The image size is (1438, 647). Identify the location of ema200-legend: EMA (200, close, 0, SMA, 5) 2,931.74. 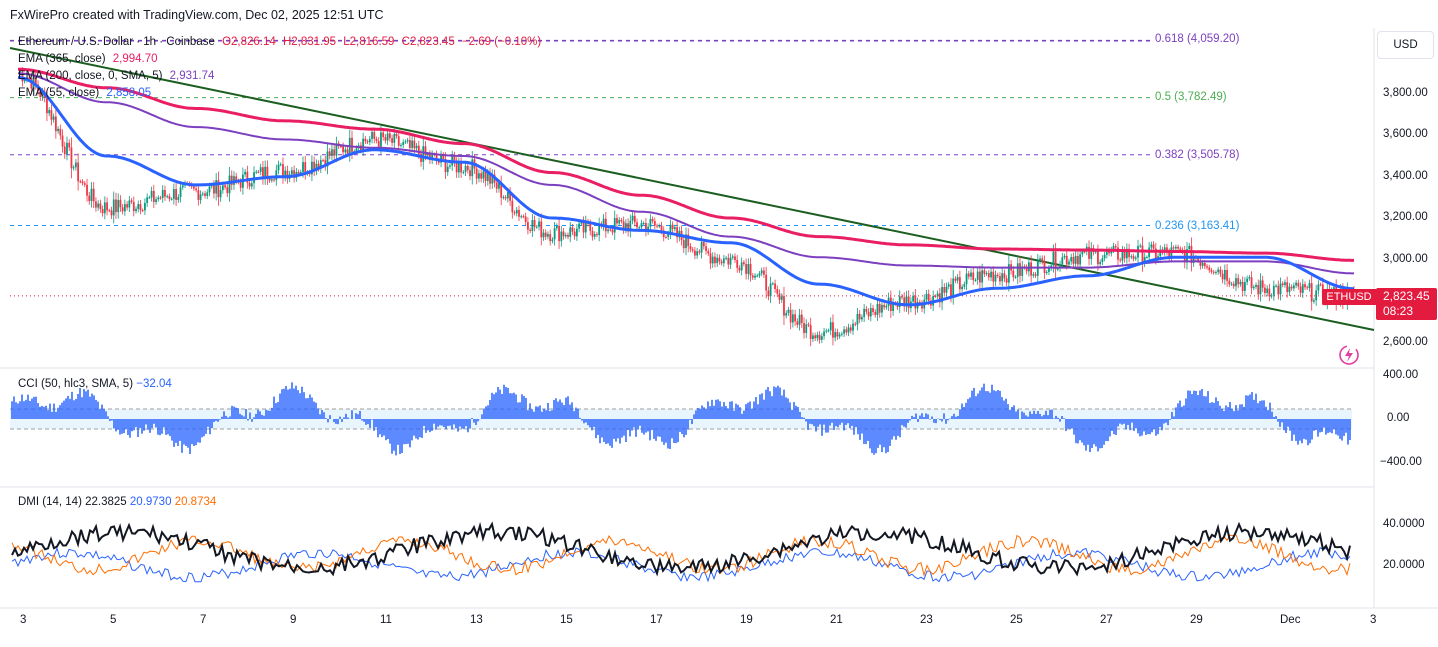
(118, 76).